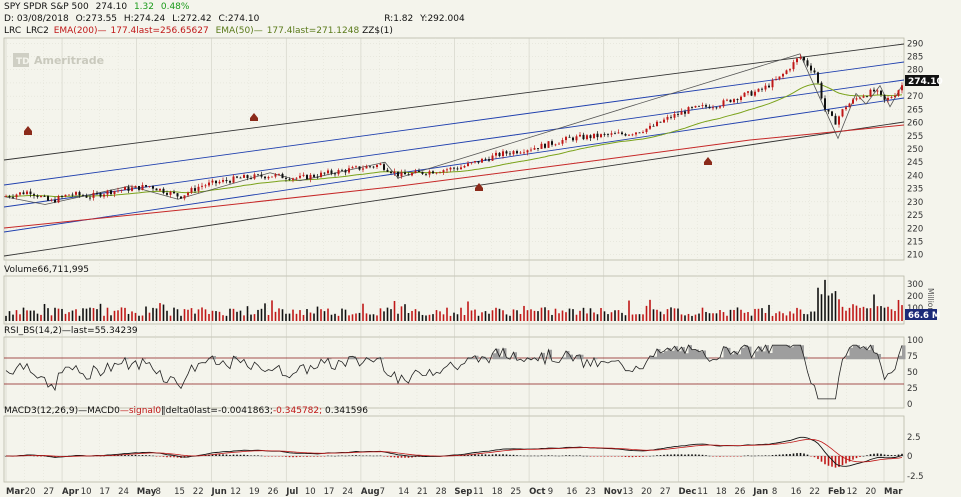 The height and width of the screenshot is (497, 961). Describe the element at coordinates (21, 270) in the screenshot. I see `volume-title: Volume` at that location.